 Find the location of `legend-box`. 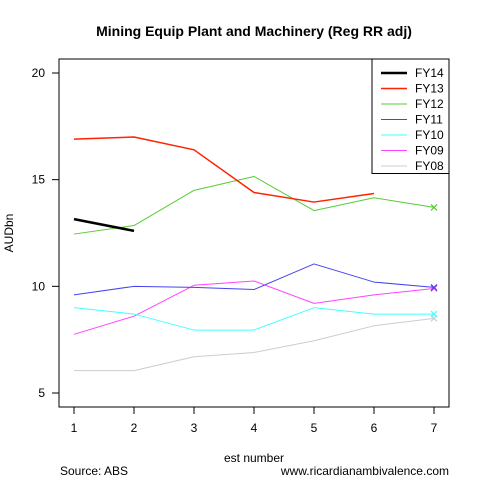

legend-box is located at coordinates (410, 116).